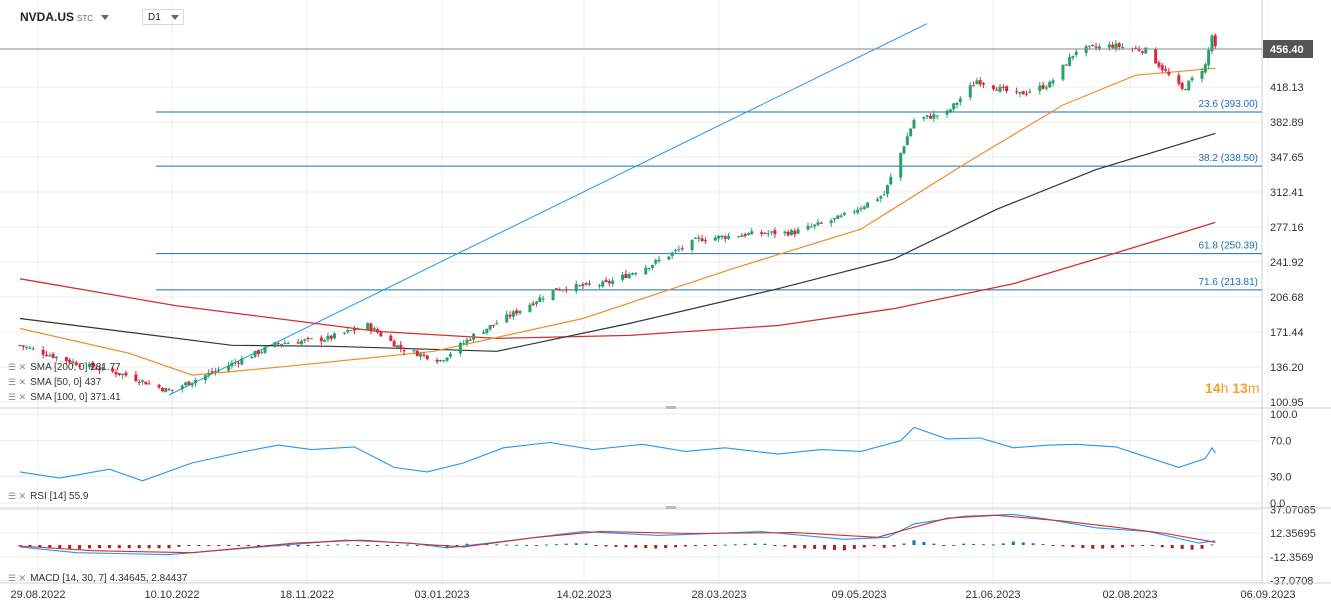 This screenshot has width=1331, height=611. Describe the element at coordinates (1293, 511) in the screenshot. I see `macd-tick-label: 37.07085` at that location.